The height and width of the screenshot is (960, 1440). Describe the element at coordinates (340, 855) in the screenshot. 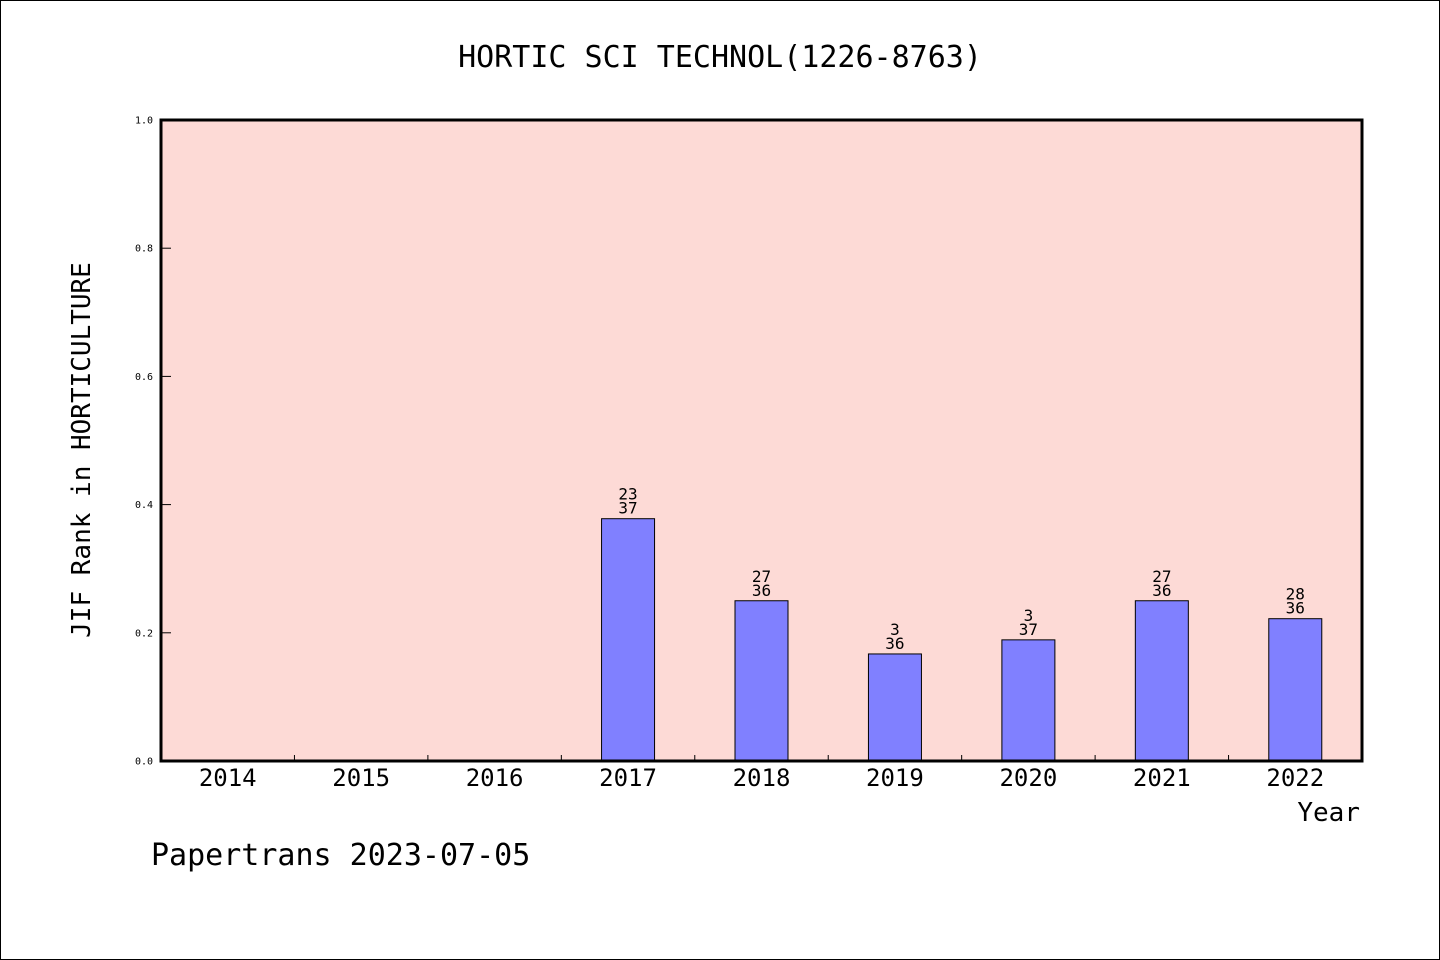

I see `footer-watermark: Papertrans 2023-07-05` at that location.